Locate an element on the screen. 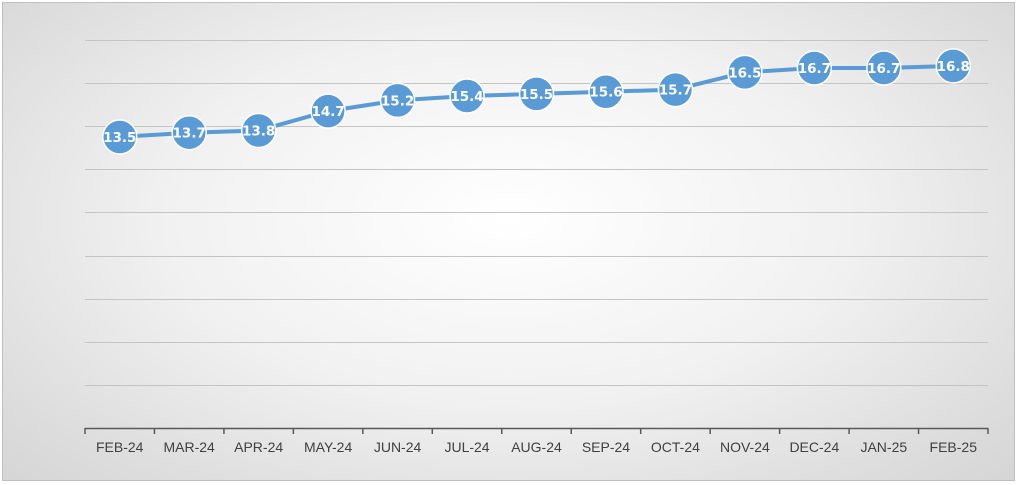 The image size is (1019, 485). x-tick-label: APR-24 is located at coordinates (258, 447).